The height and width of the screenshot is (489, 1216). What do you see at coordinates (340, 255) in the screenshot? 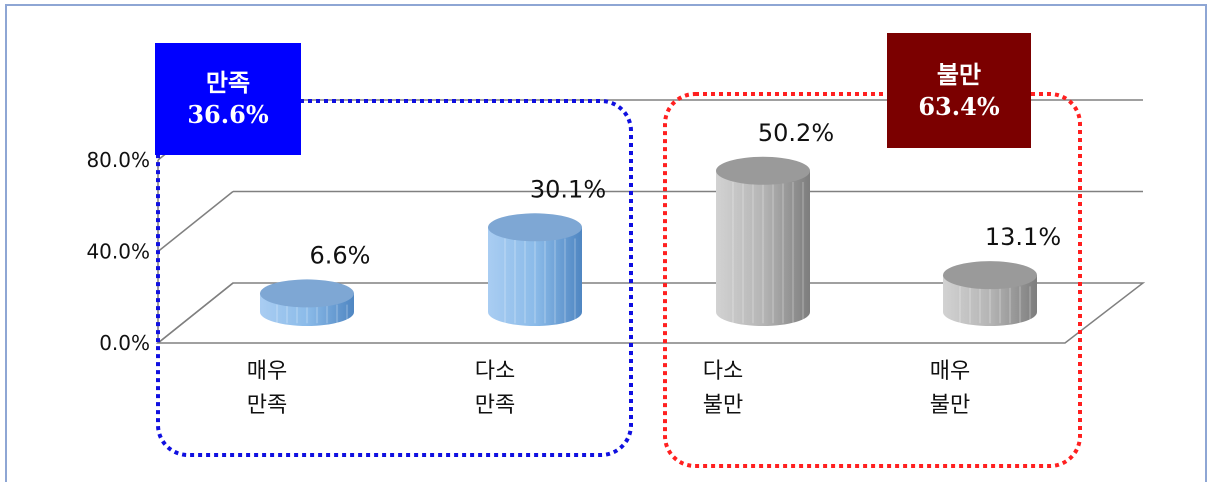
I see `data-label-1: 6.6%` at bounding box center [340, 255].